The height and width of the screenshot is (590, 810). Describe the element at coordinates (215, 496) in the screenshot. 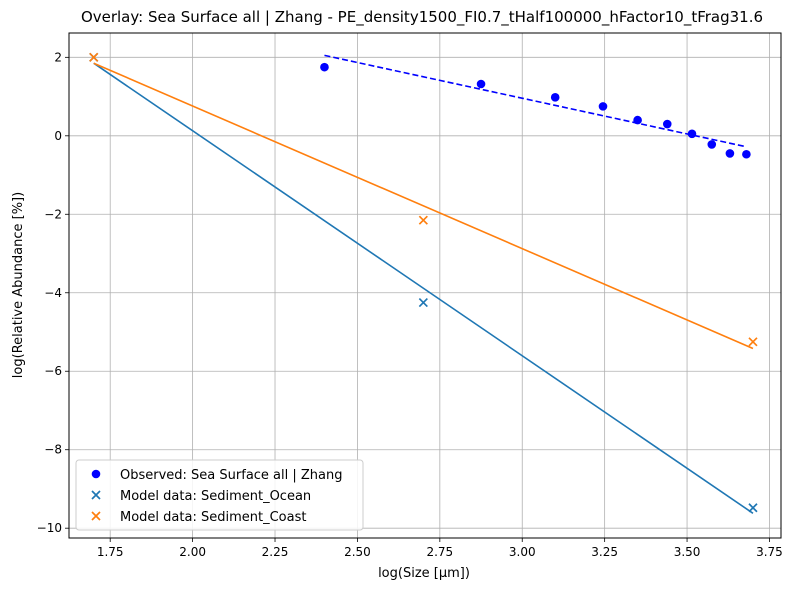

I see `legend-label: Model data: Sediment_Ocean` at that location.